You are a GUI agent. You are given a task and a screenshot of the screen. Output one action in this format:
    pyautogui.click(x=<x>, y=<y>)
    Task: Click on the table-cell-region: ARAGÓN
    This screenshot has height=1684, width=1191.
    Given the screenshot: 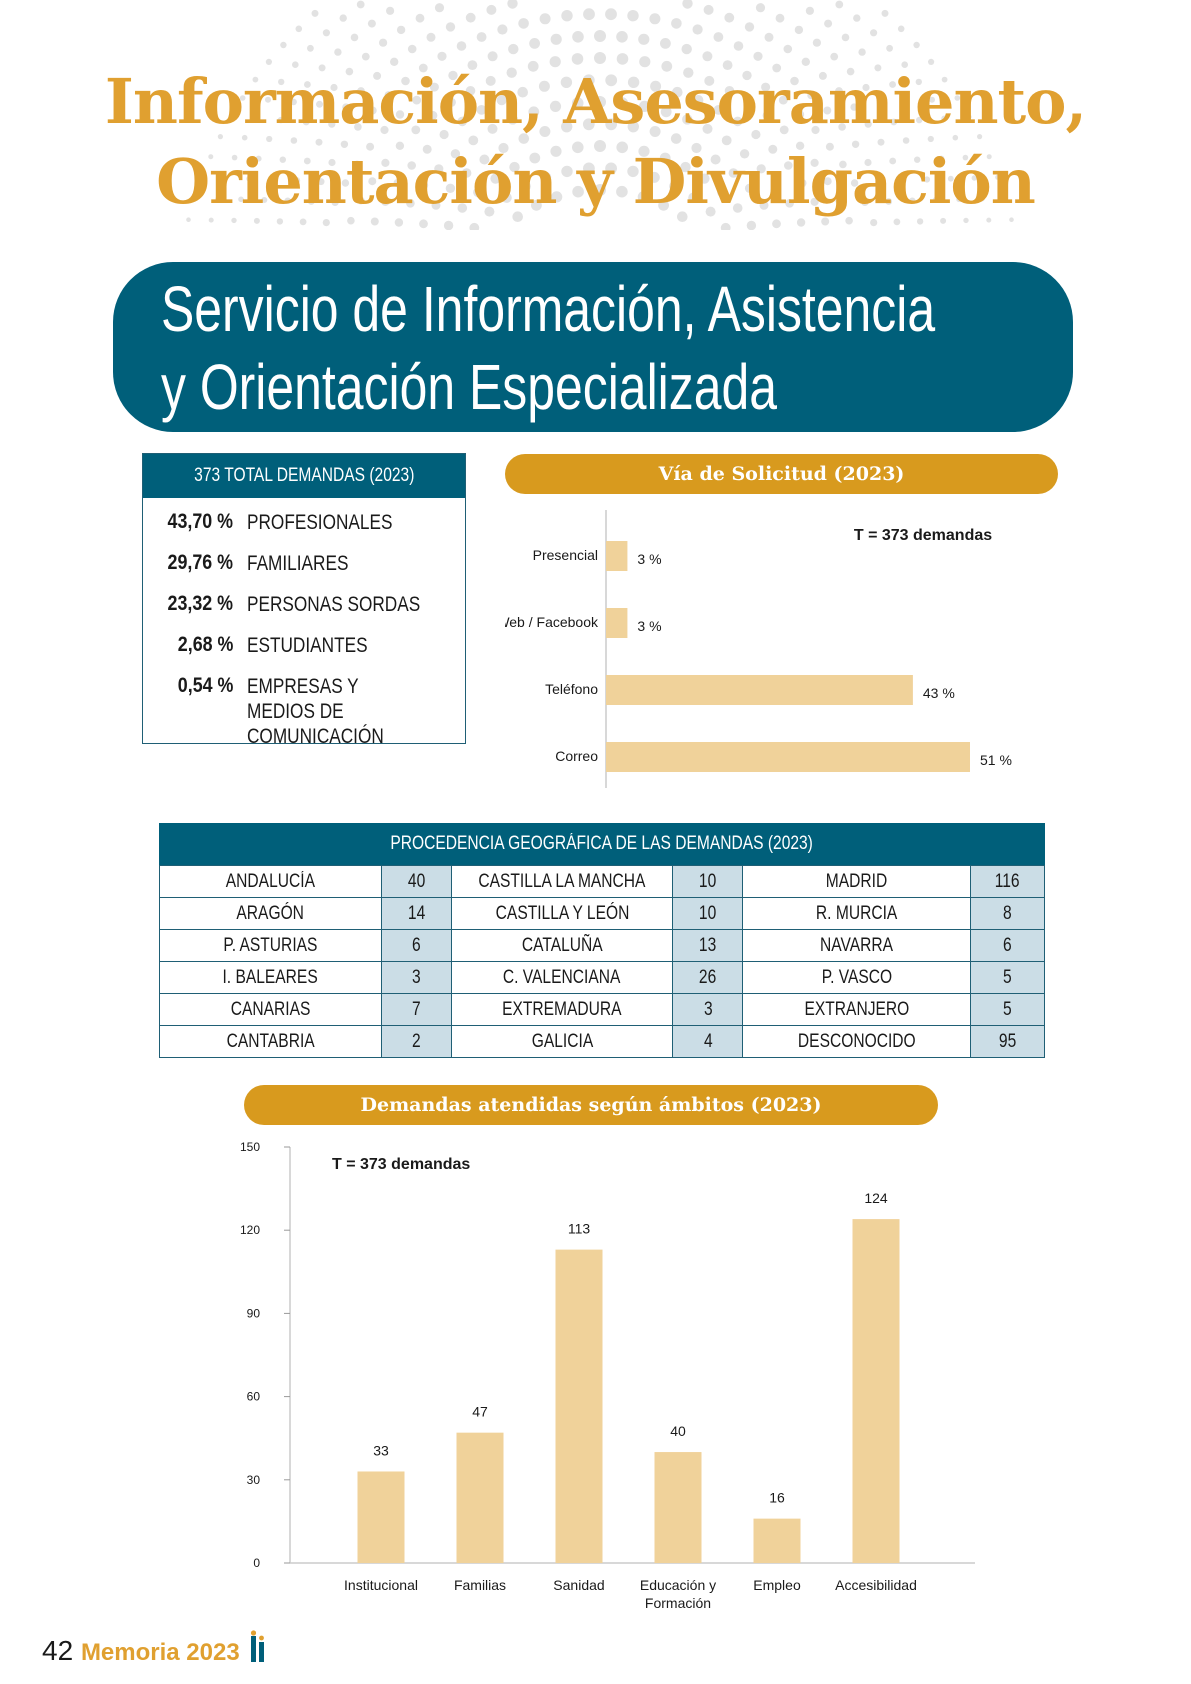 What is the action you would take?
    pyautogui.click(x=270, y=913)
    